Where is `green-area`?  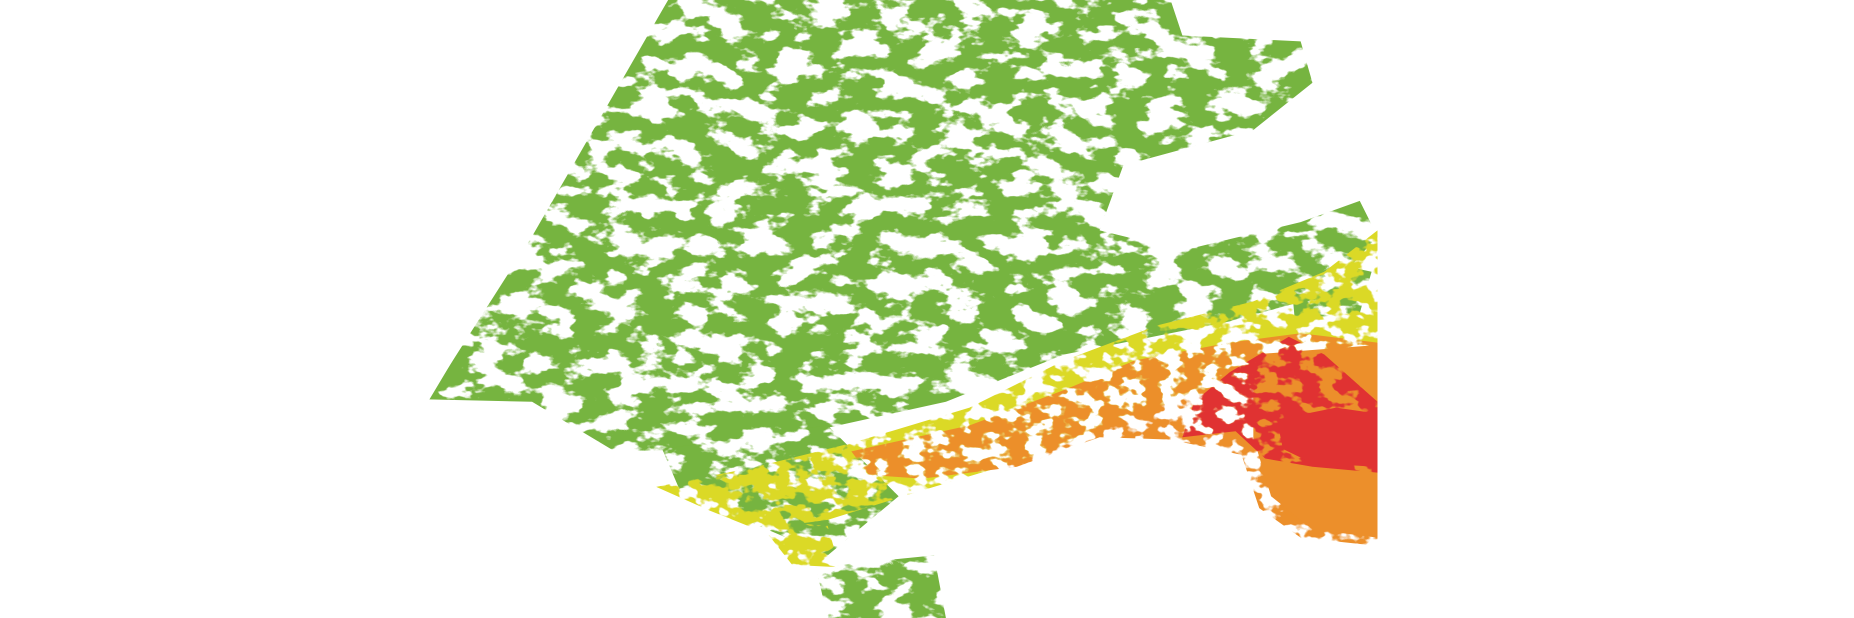 green-area is located at coordinates (880, 586).